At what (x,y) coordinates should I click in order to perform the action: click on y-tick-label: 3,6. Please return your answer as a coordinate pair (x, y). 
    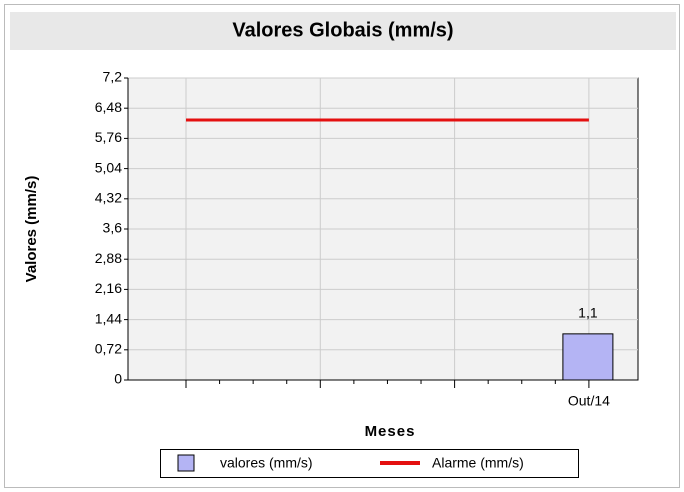
    Looking at the image, I should click on (113, 228).